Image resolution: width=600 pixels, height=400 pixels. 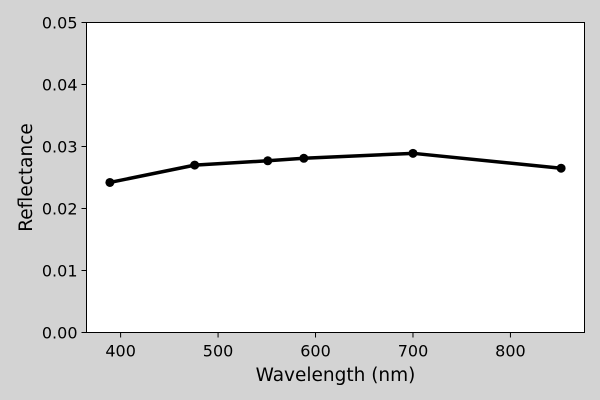 I want to click on y-tick-label: 0.04, so click(x=60, y=85).